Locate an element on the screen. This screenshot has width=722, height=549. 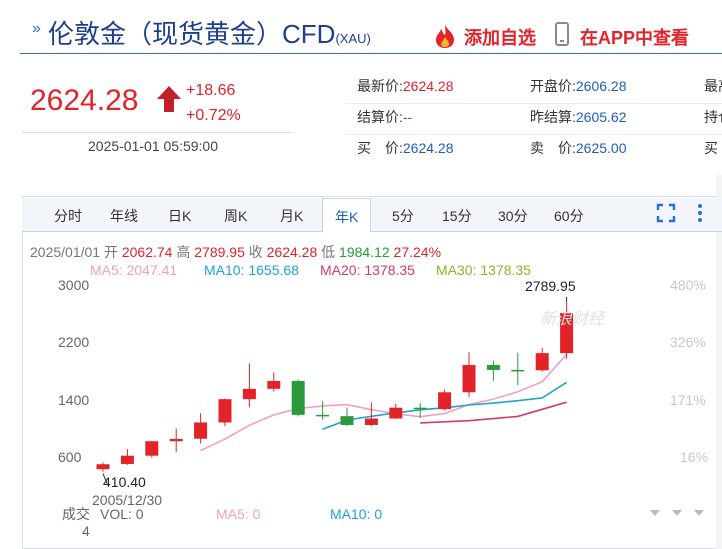
min-price-label: 410.40 is located at coordinates (124, 482).